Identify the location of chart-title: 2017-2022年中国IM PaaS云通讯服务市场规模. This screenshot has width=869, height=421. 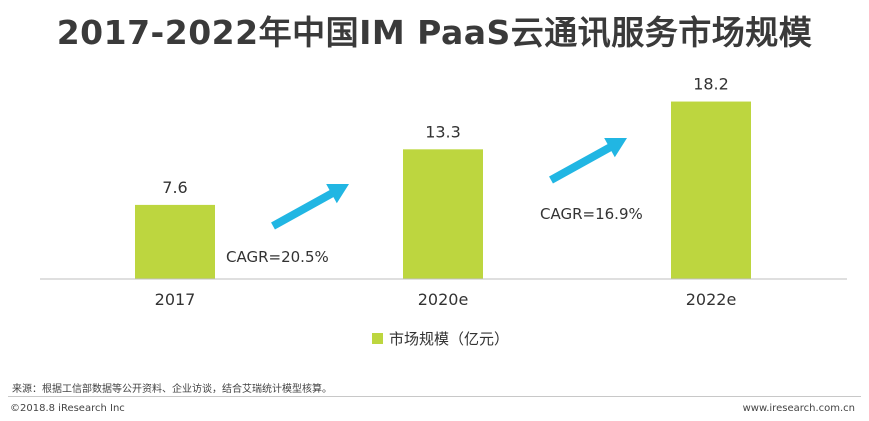
(434, 32).